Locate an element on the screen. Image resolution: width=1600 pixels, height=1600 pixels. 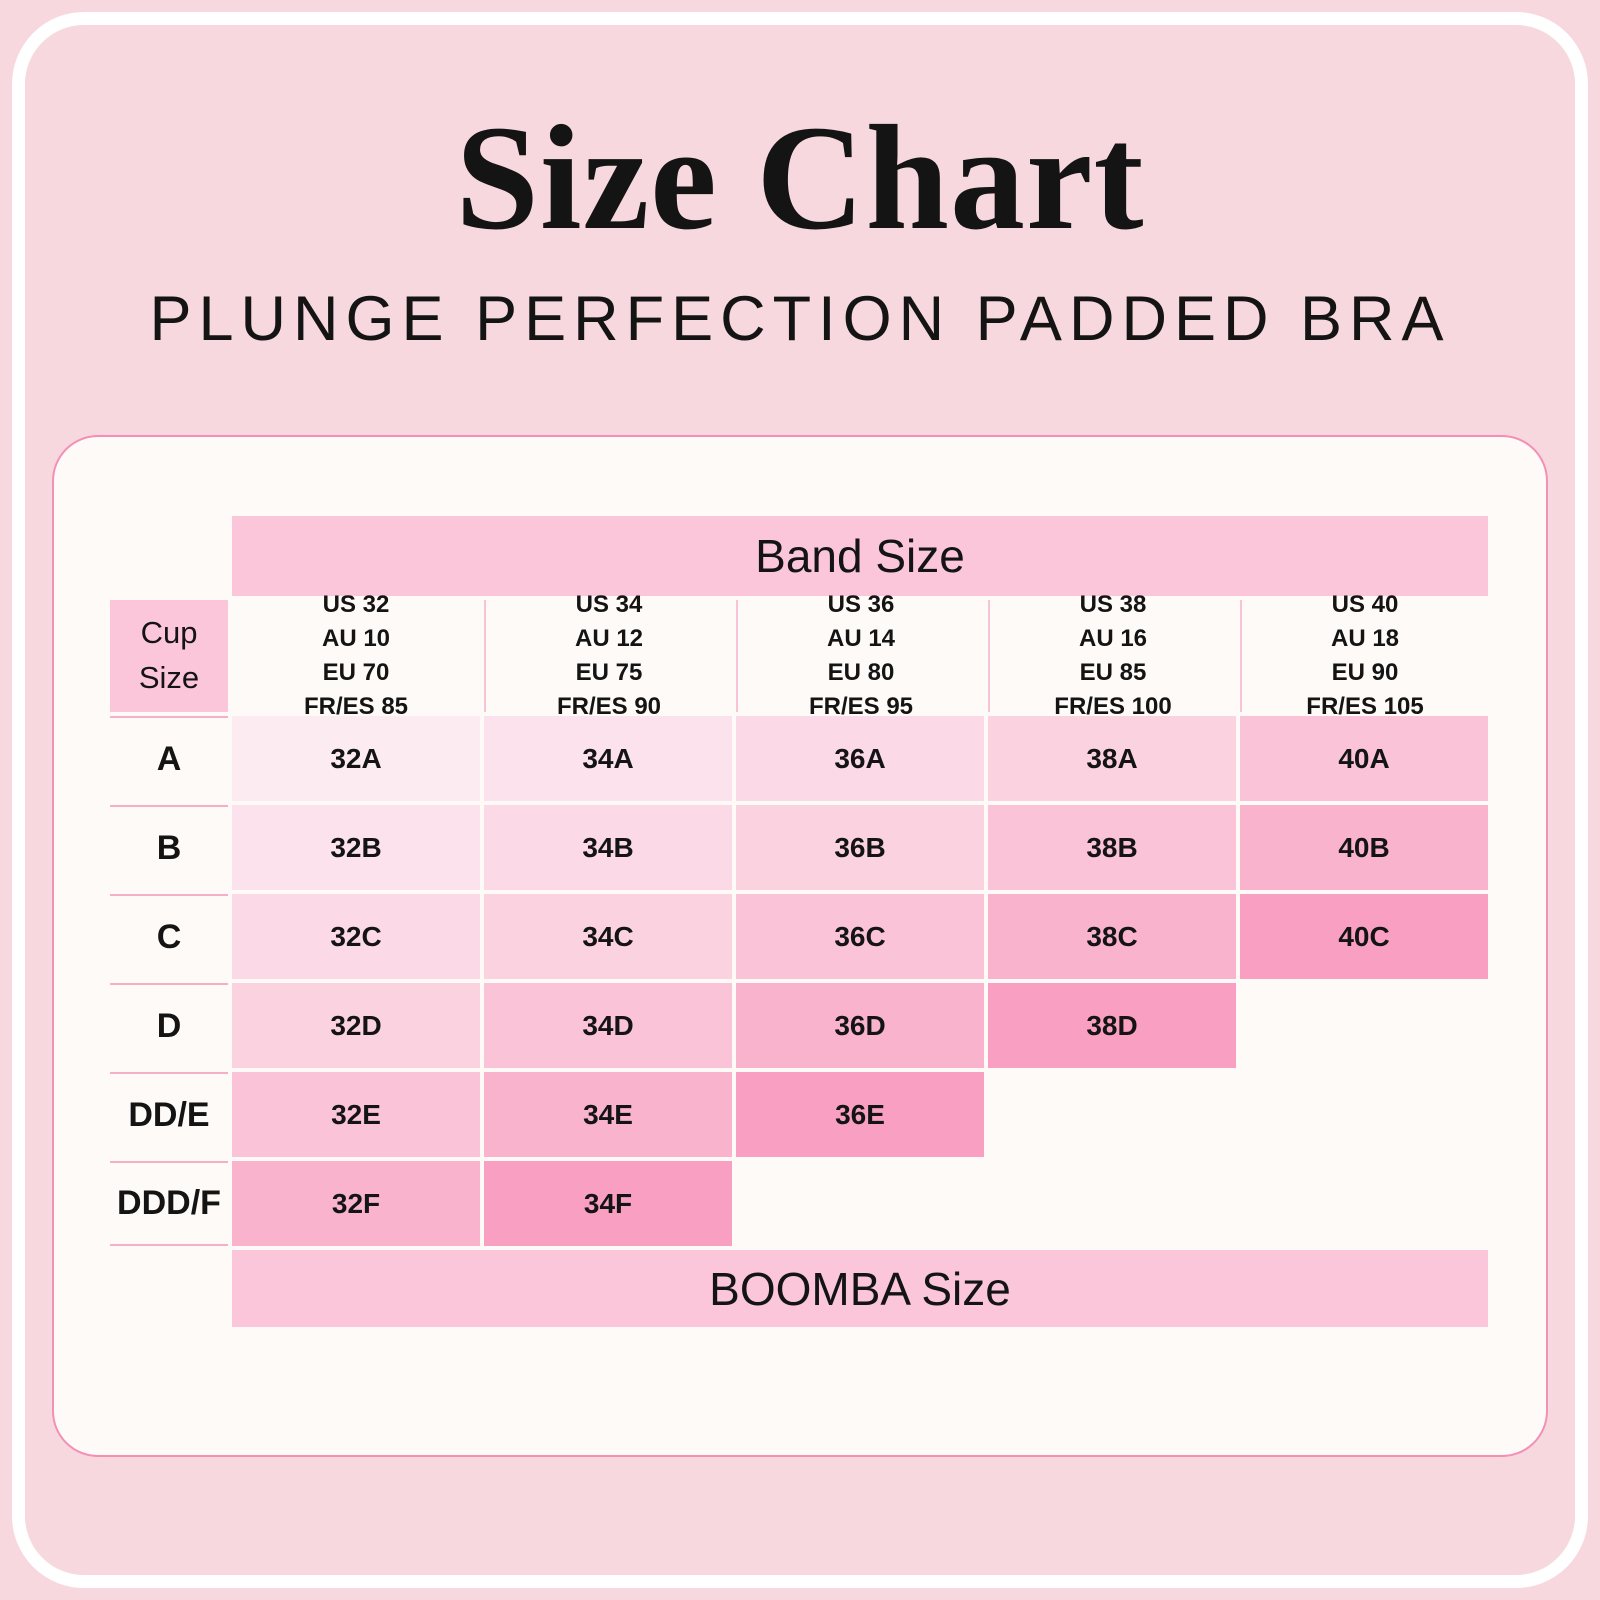
band-column-header: US 32 AU 10 EU 70 FR/ES 85 is located at coordinates (356, 655).